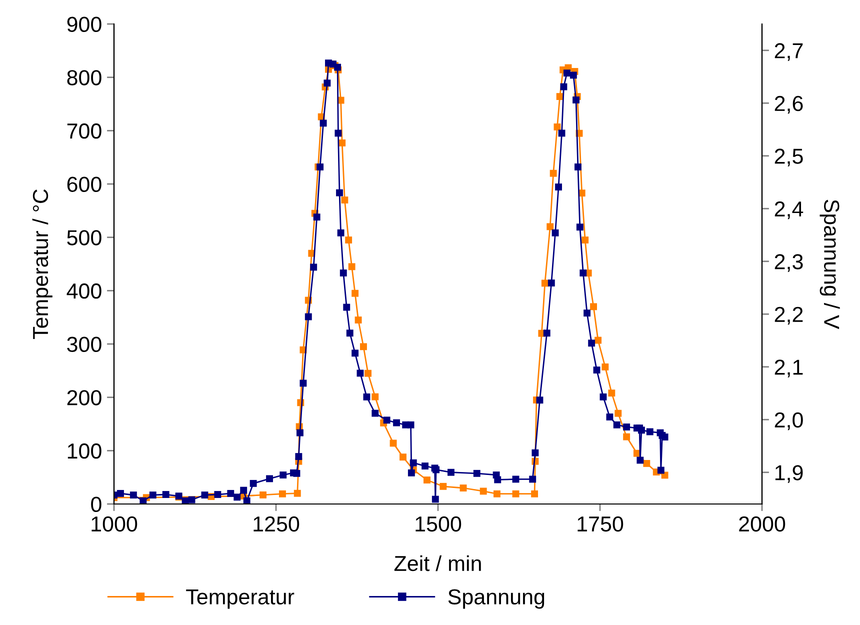 This screenshot has width=860, height=625. What do you see at coordinates (788, 52) in the screenshot?
I see `y2-tick-label: 2,7` at bounding box center [788, 52].